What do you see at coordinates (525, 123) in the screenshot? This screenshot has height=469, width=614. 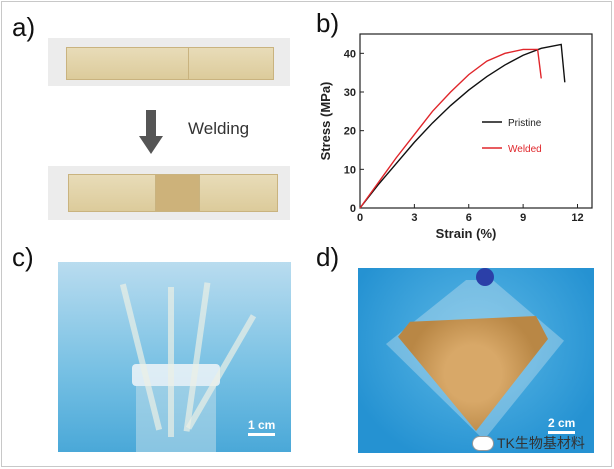 I see `legend-label: Pristine` at bounding box center [525, 123].